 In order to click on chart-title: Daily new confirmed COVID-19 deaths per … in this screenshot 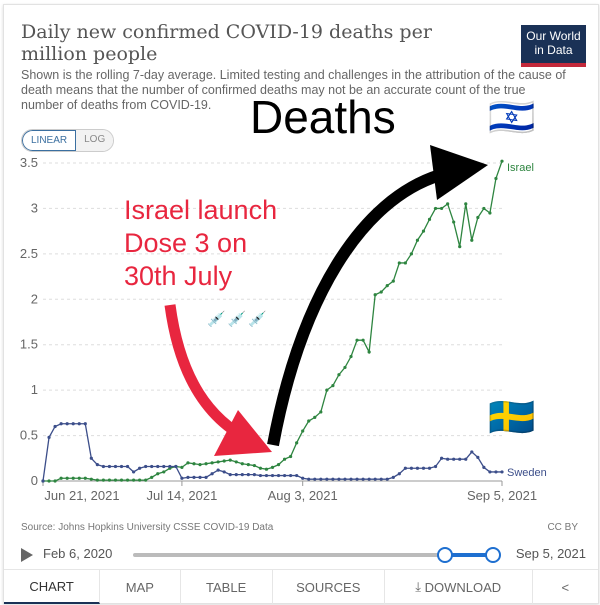, I will do `click(226, 43)`.